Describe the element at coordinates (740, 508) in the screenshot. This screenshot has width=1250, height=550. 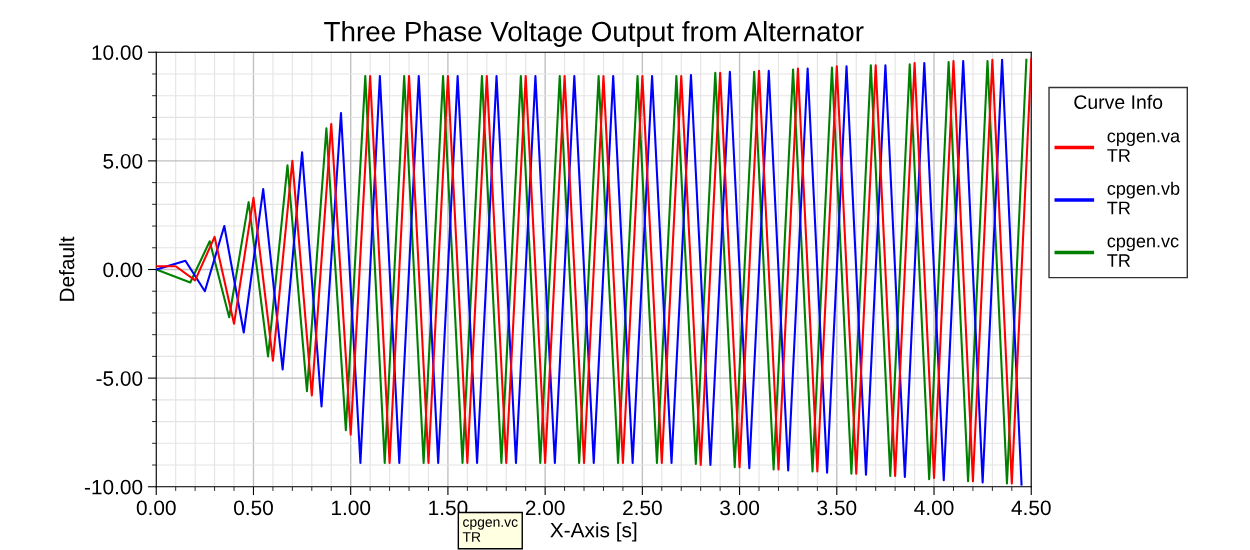
I see `x-tick-label: 3.00` at that location.